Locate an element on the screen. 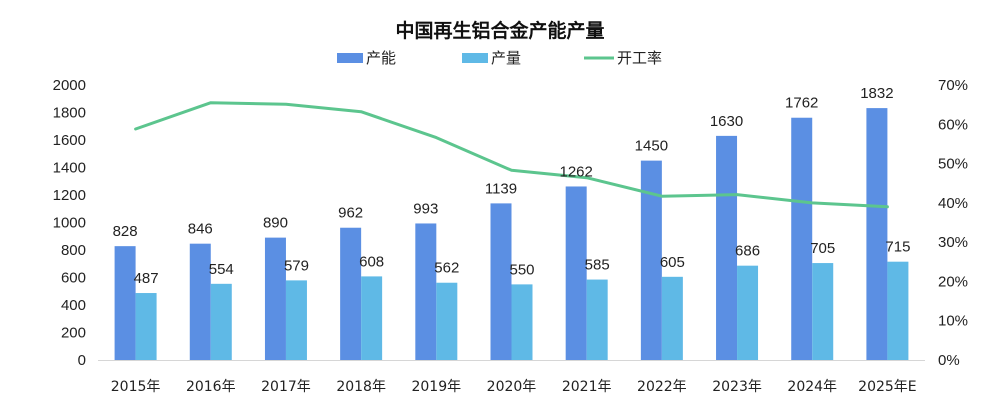  data-label-capacity: 962 is located at coordinates (350, 213).